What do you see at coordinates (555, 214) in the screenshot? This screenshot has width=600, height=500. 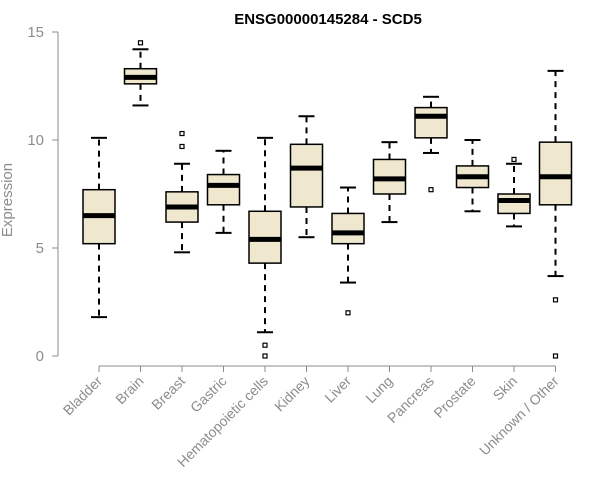 I see `box-unknown-other` at bounding box center [555, 214].